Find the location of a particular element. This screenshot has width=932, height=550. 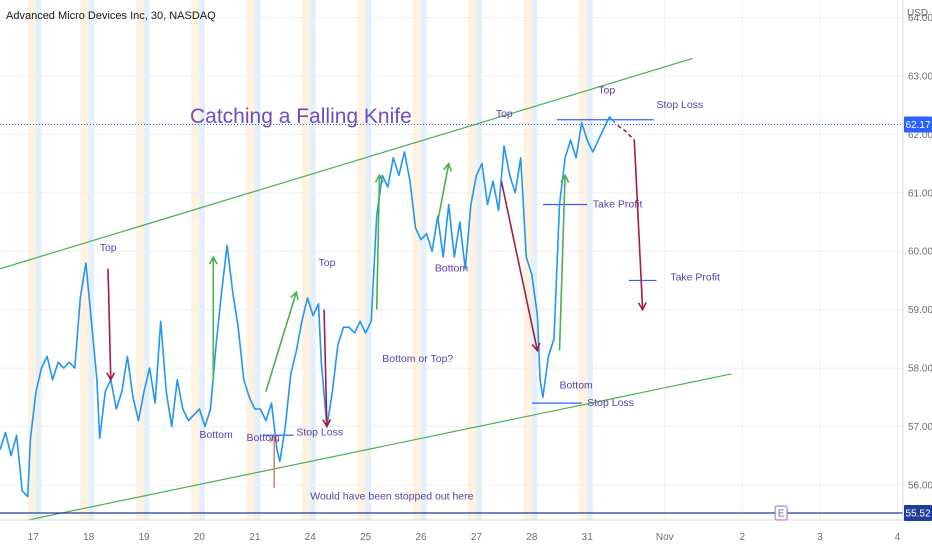

x-tick-label: 25 is located at coordinates (366, 537).